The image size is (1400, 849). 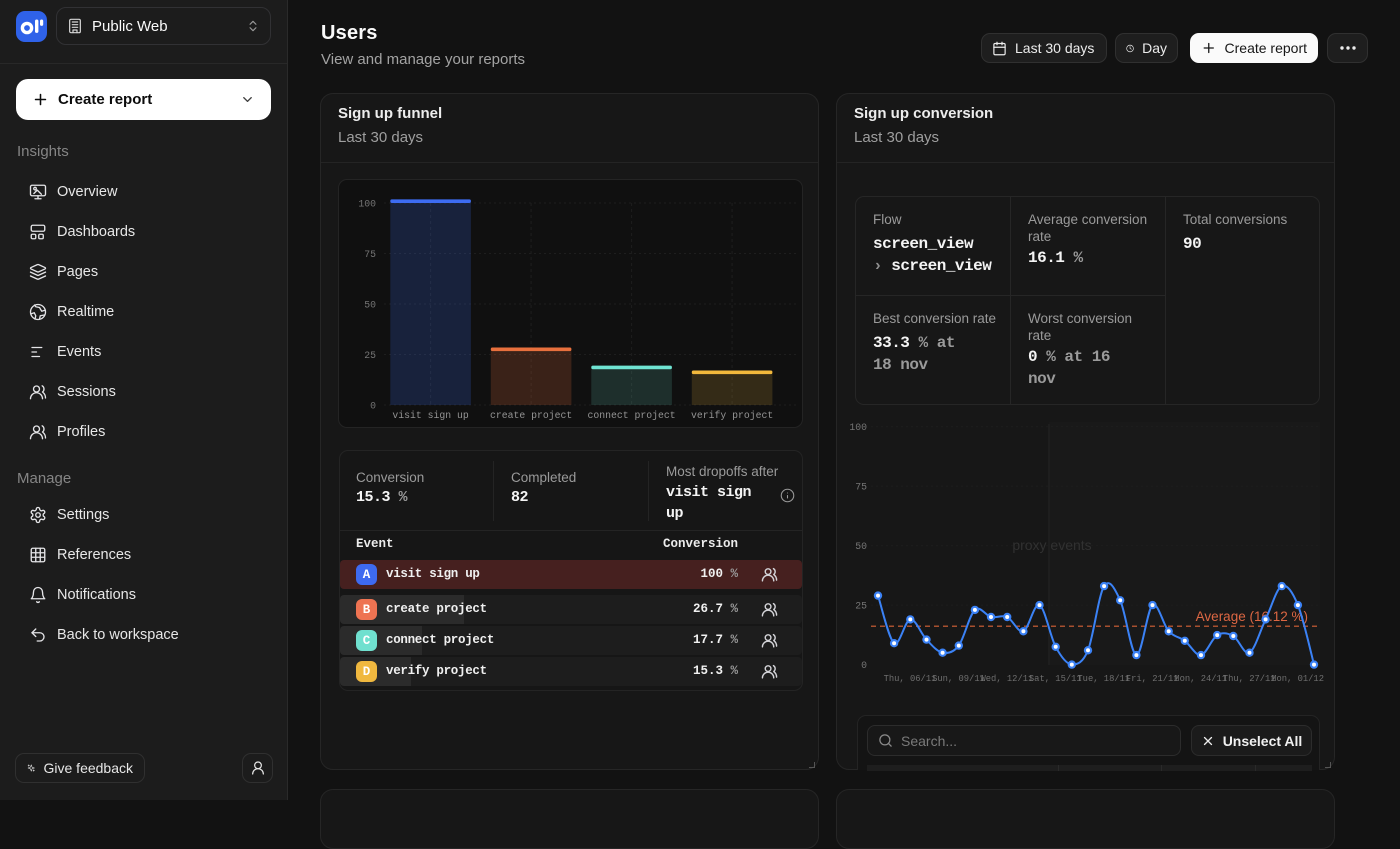 I want to click on svg-text: create project, so click(x=531, y=415).